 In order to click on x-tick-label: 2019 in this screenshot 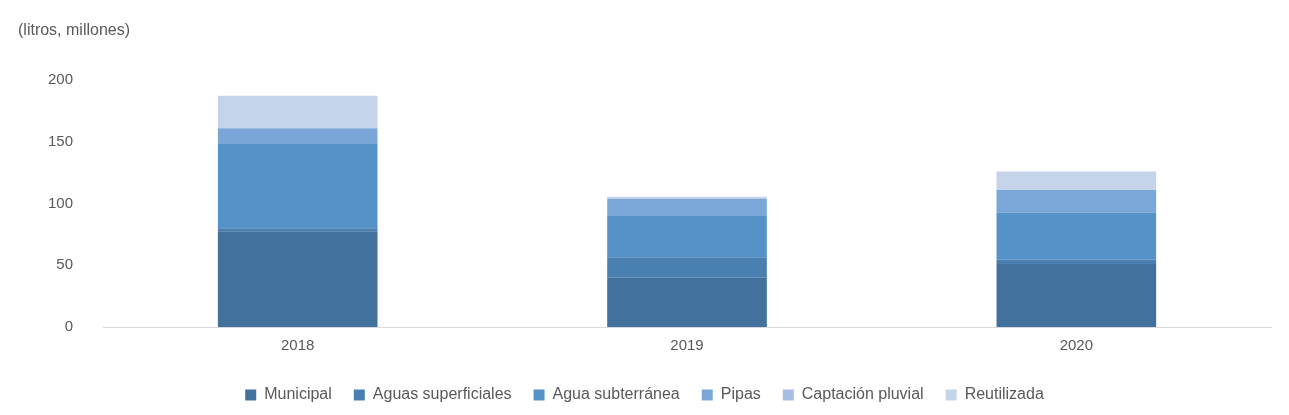, I will do `click(687, 345)`.